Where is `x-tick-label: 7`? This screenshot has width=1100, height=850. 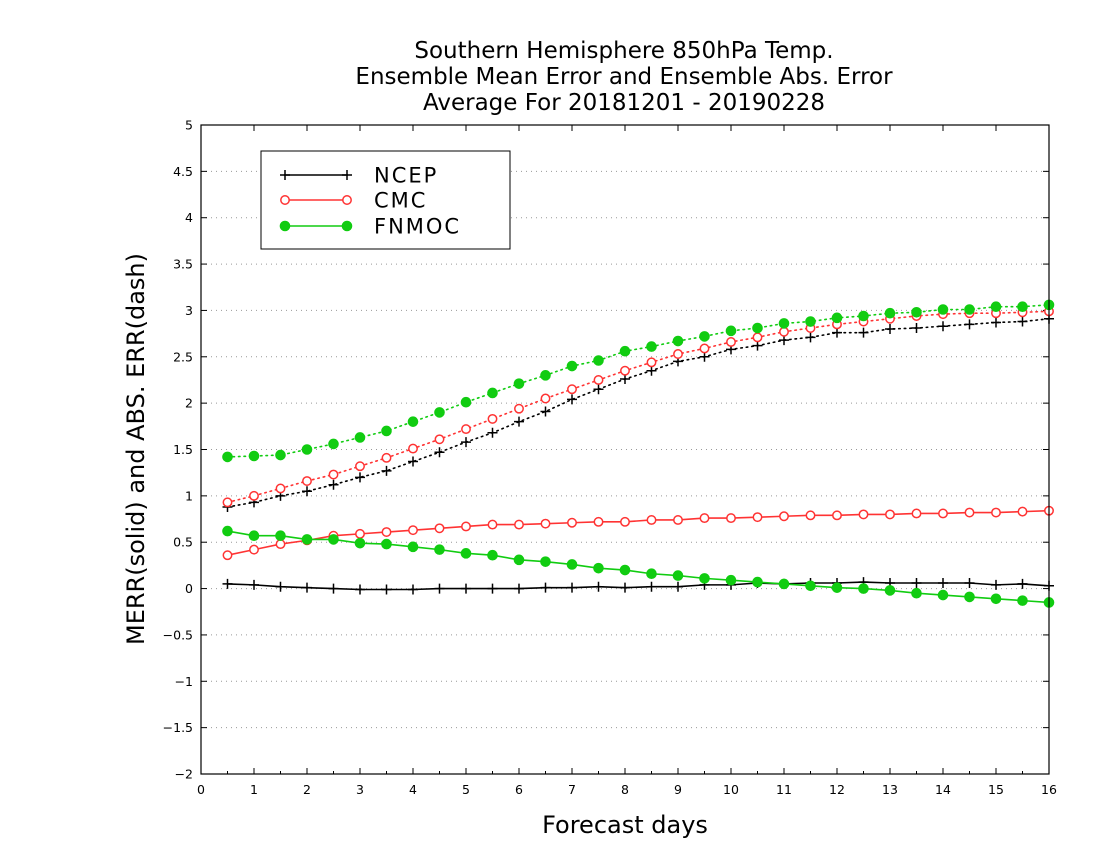 x-tick-label: 7 is located at coordinates (572, 789).